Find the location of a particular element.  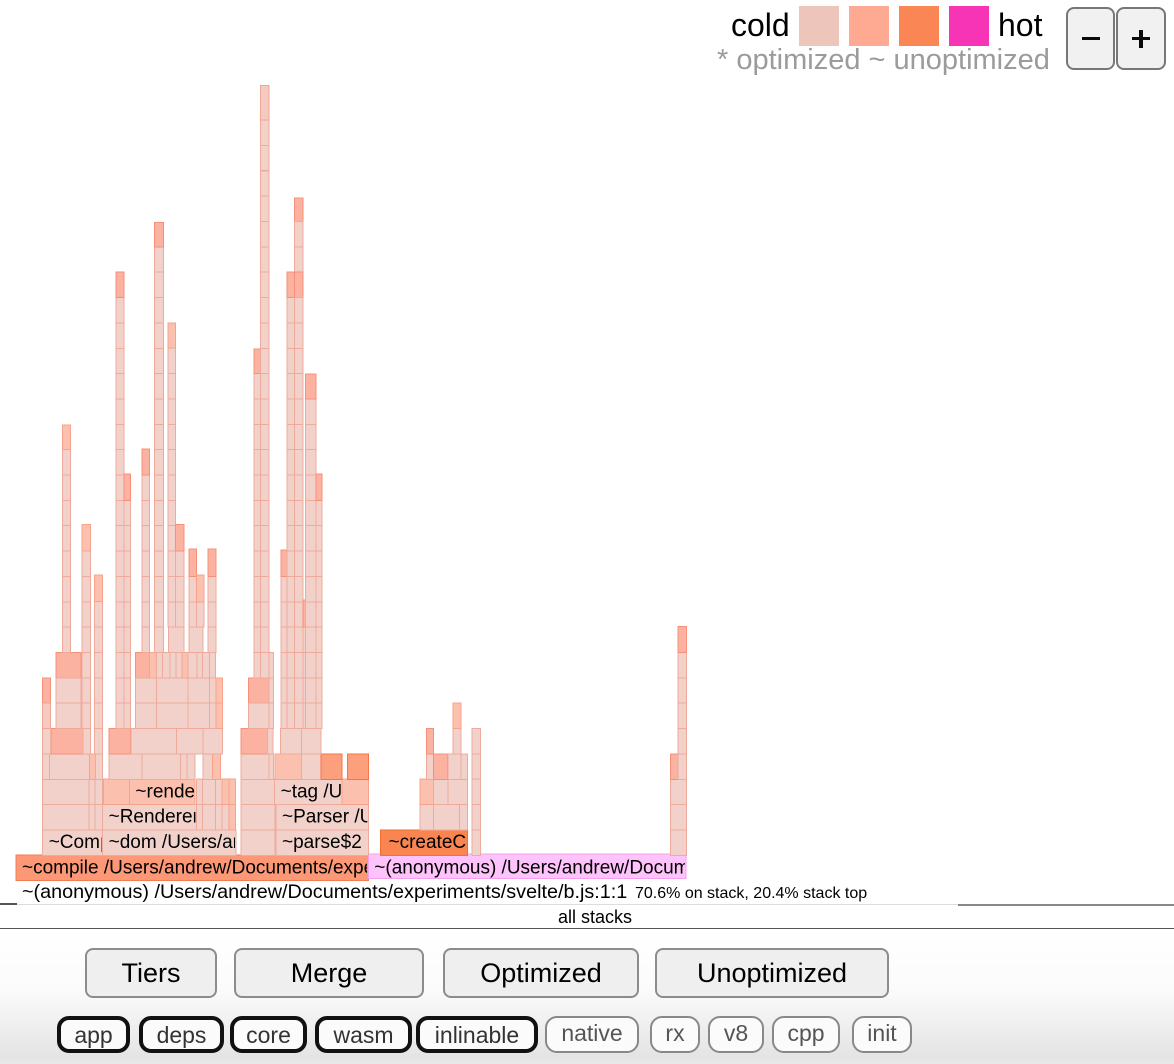

svg-text: ~parse$2 is located at coordinates (322, 842).